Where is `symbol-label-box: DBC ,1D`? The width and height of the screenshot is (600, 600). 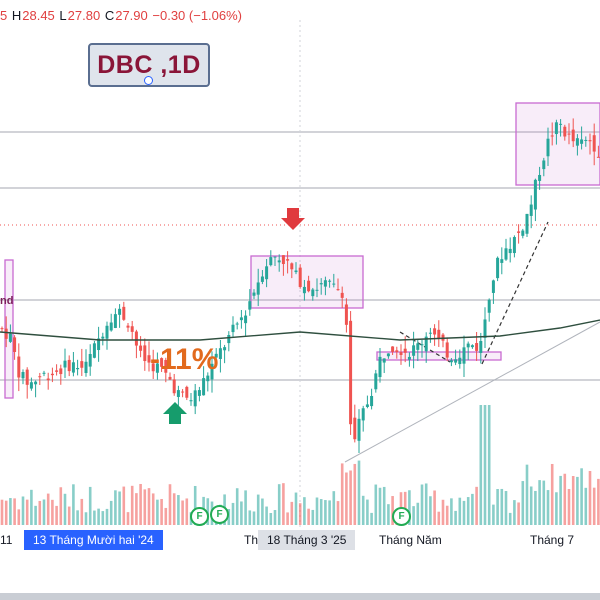
symbol-label-box: DBC ,1D is located at coordinates (149, 65).